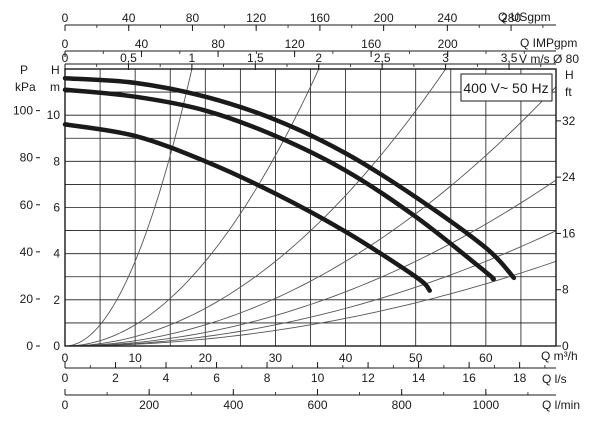  Describe the element at coordinates (402, 405) in the screenshot. I see `lmin-tick-label: 800` at that location.